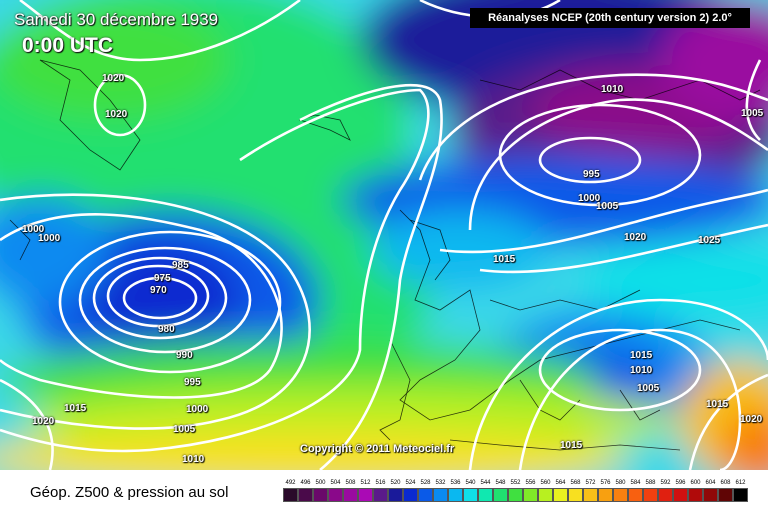 The height and width of the screenshot is (512, 768). I want to click on scale-item: 612, so click(740, 490).